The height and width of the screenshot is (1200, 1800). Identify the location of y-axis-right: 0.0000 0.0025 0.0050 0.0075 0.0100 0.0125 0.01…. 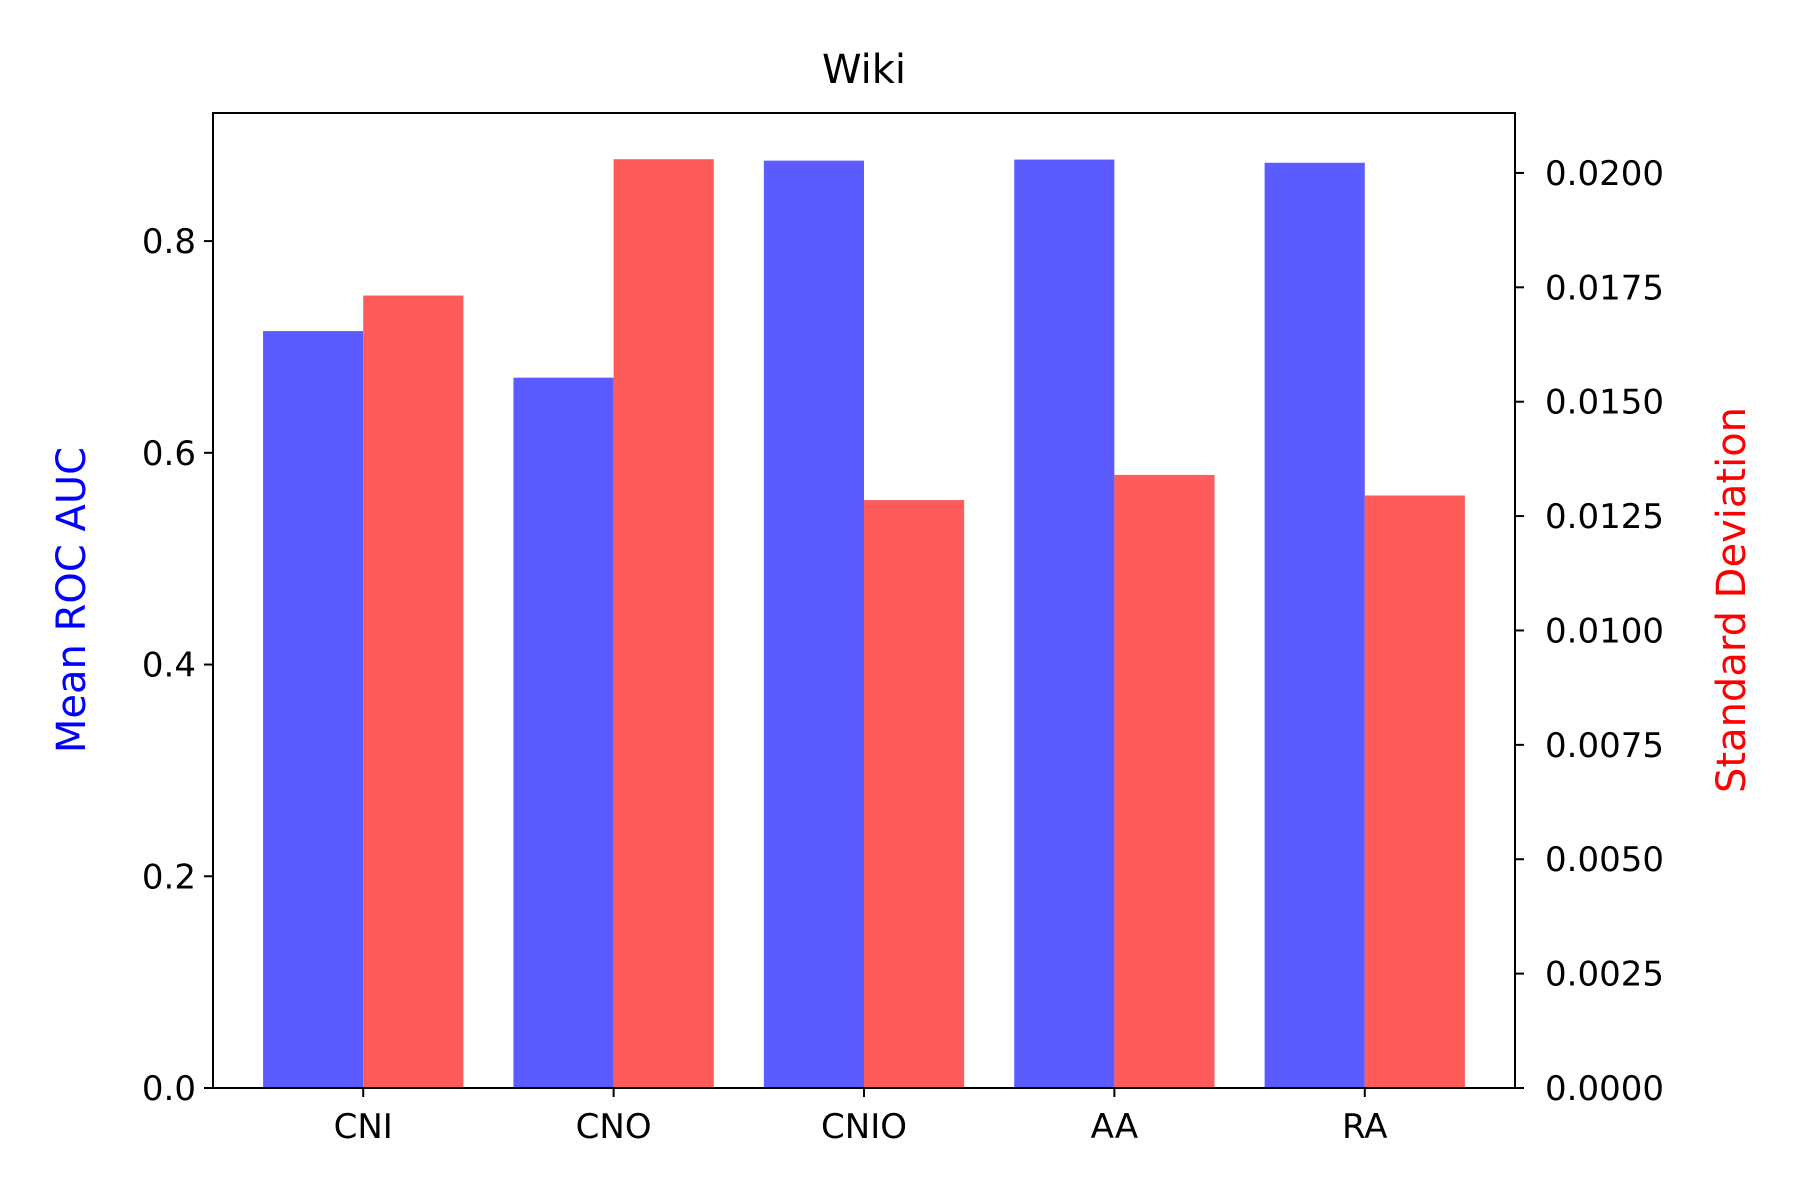
(1589, 631).